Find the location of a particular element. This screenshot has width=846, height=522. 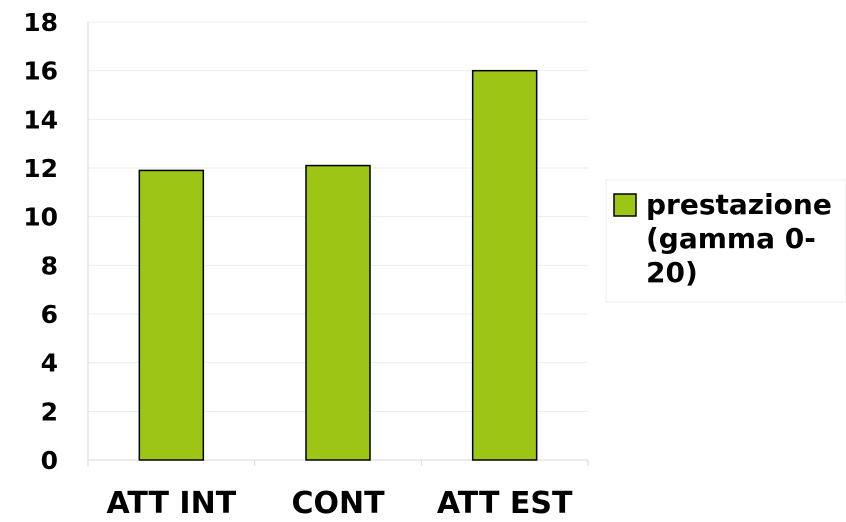

y-tick-label: 10 is located at coordinates (40, 217).